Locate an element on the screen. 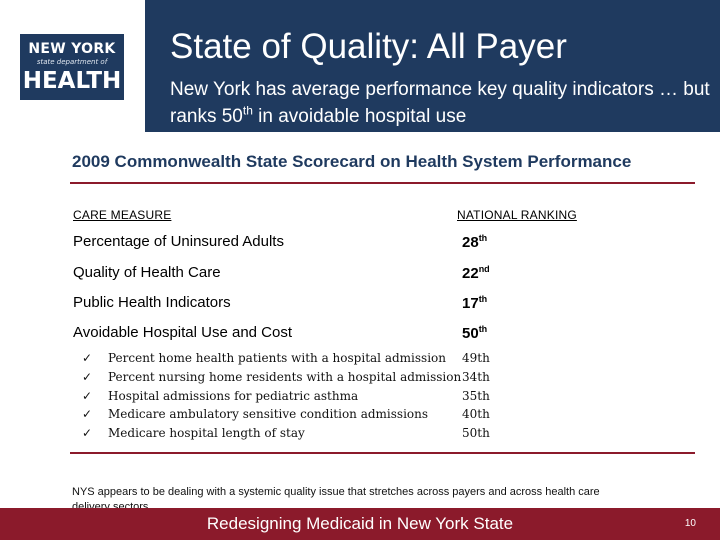  sub-measure-rank: 35th is located at coordinates (476, 396).